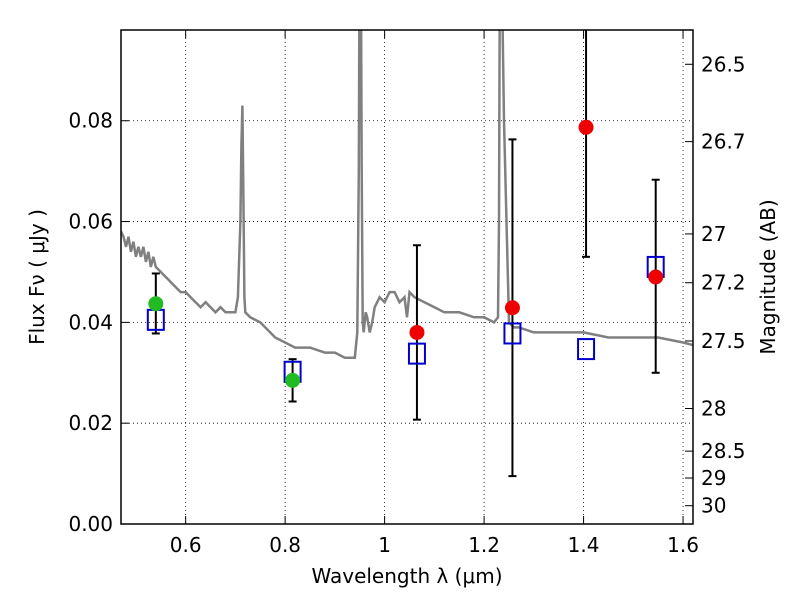  Describe the element at coordinates (713, 478) in the screenshot. I see `y2-tick-label: 29` at that location.